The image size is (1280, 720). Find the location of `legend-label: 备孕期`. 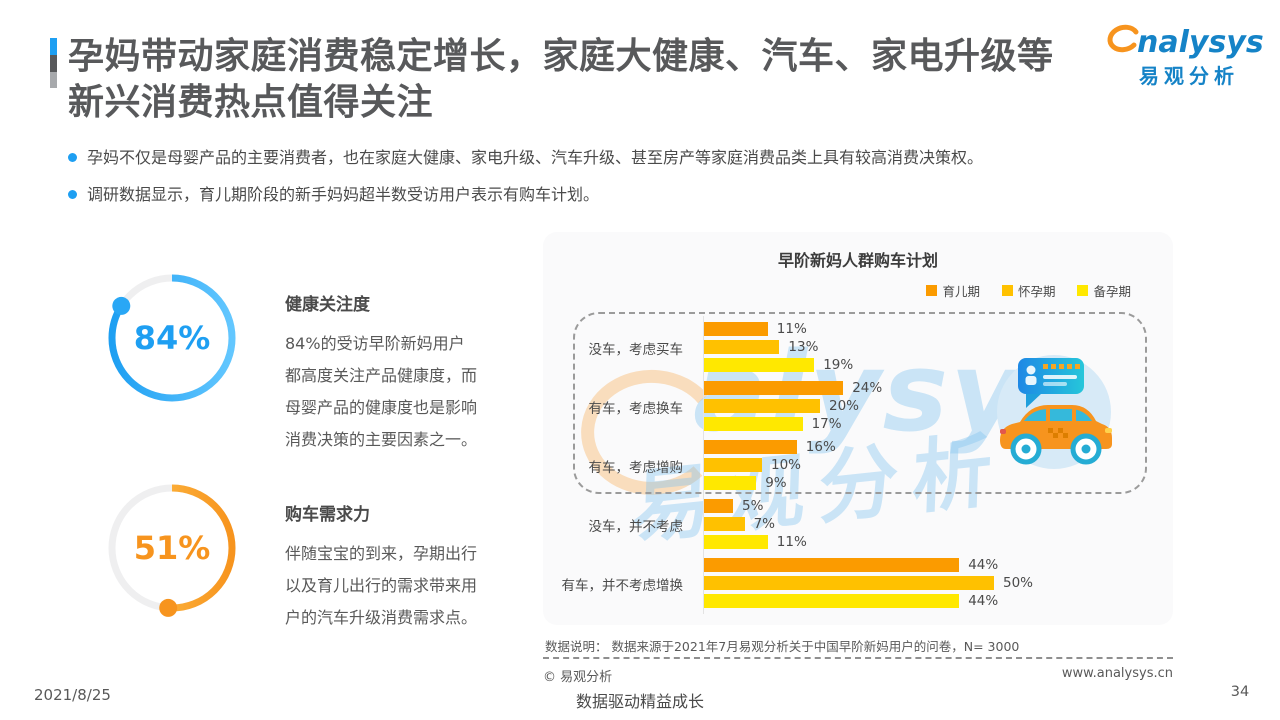

legend-label: 备孕期 is located at coordinates (1112, 291).